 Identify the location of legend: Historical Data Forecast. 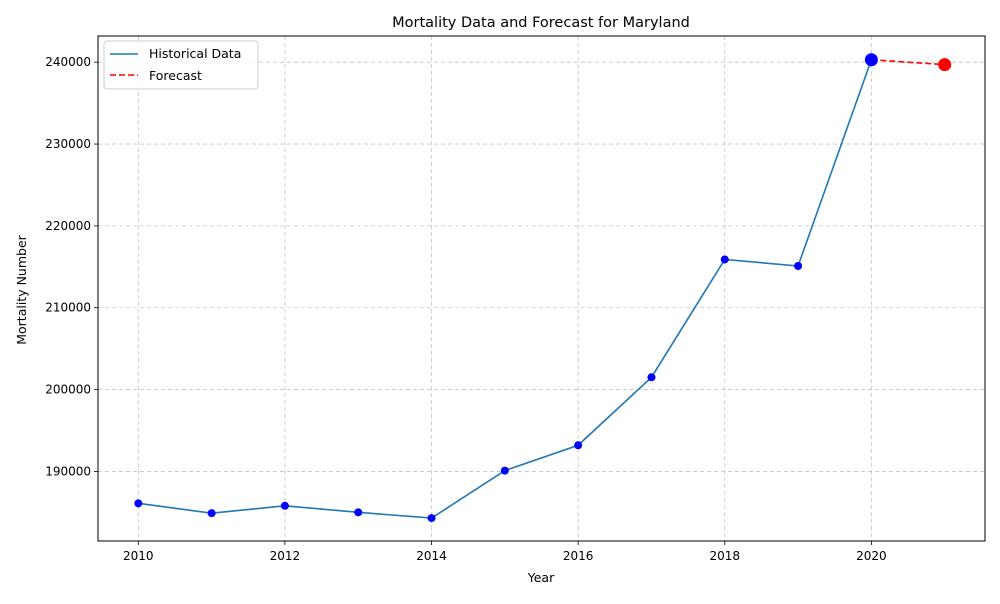
(181, 65).